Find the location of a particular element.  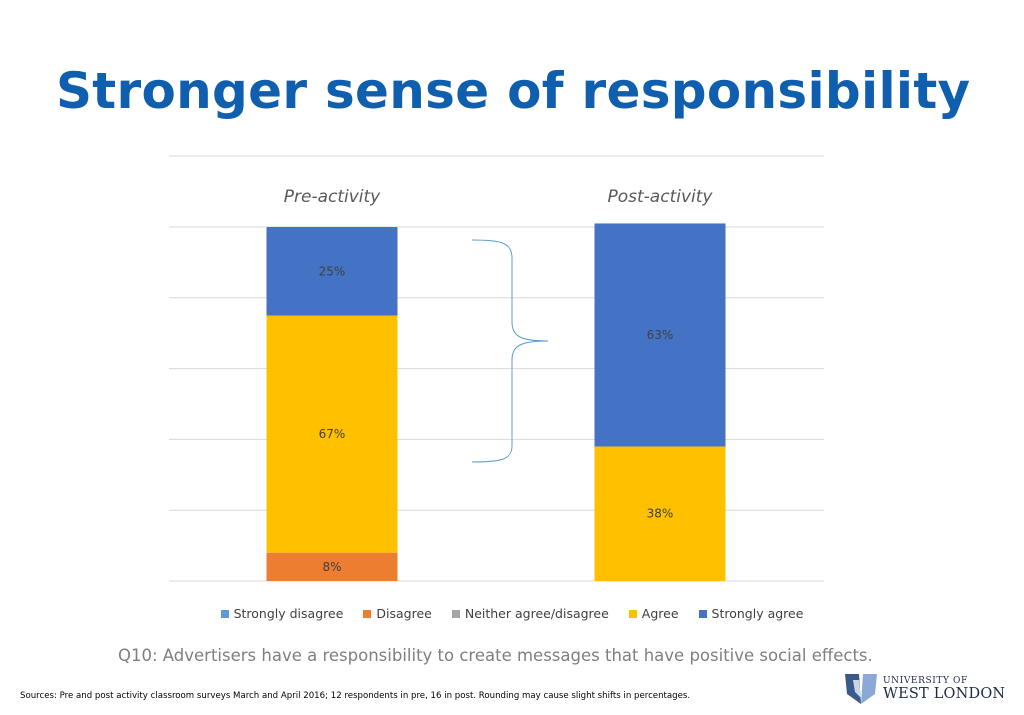

uwl-shield-icon is located at coordinates (861, 689).